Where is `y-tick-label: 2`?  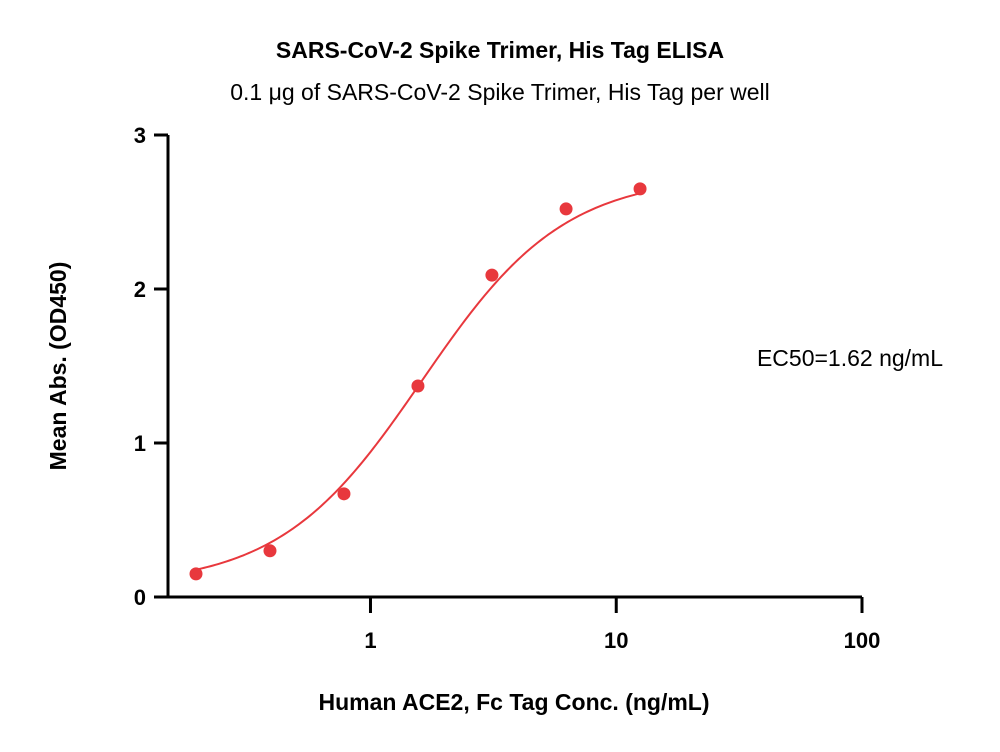
y-tick-label: 2 is located at coordinates (140, 289).